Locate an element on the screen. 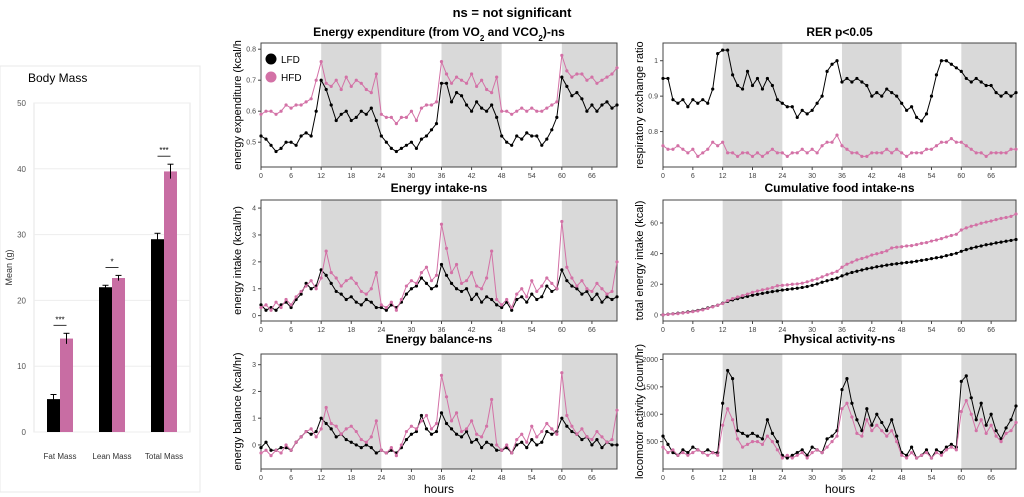 Image resolution: width=1024 pixels, height=497 pixels. chart-title: Physical activity-ns is located at coordinates (840, 339).